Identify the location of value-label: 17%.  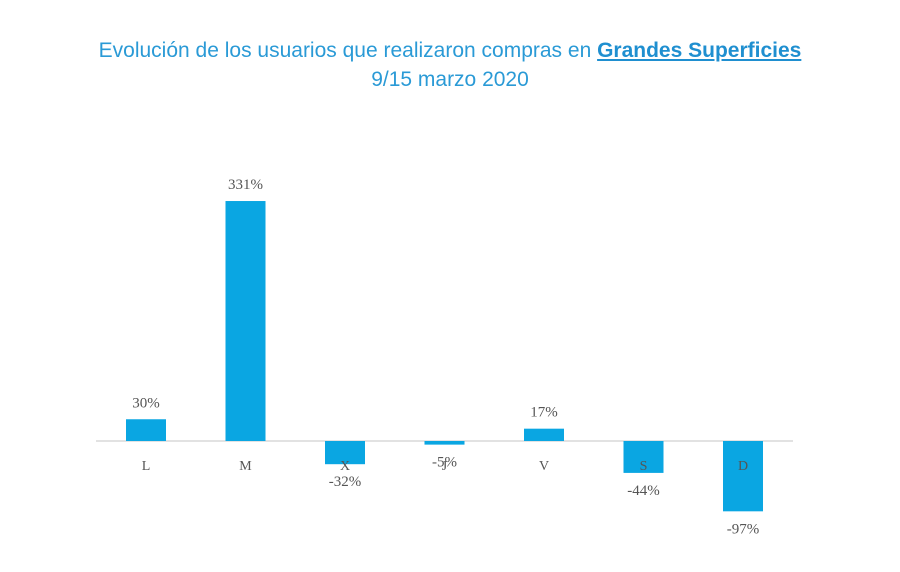
(544, 413).